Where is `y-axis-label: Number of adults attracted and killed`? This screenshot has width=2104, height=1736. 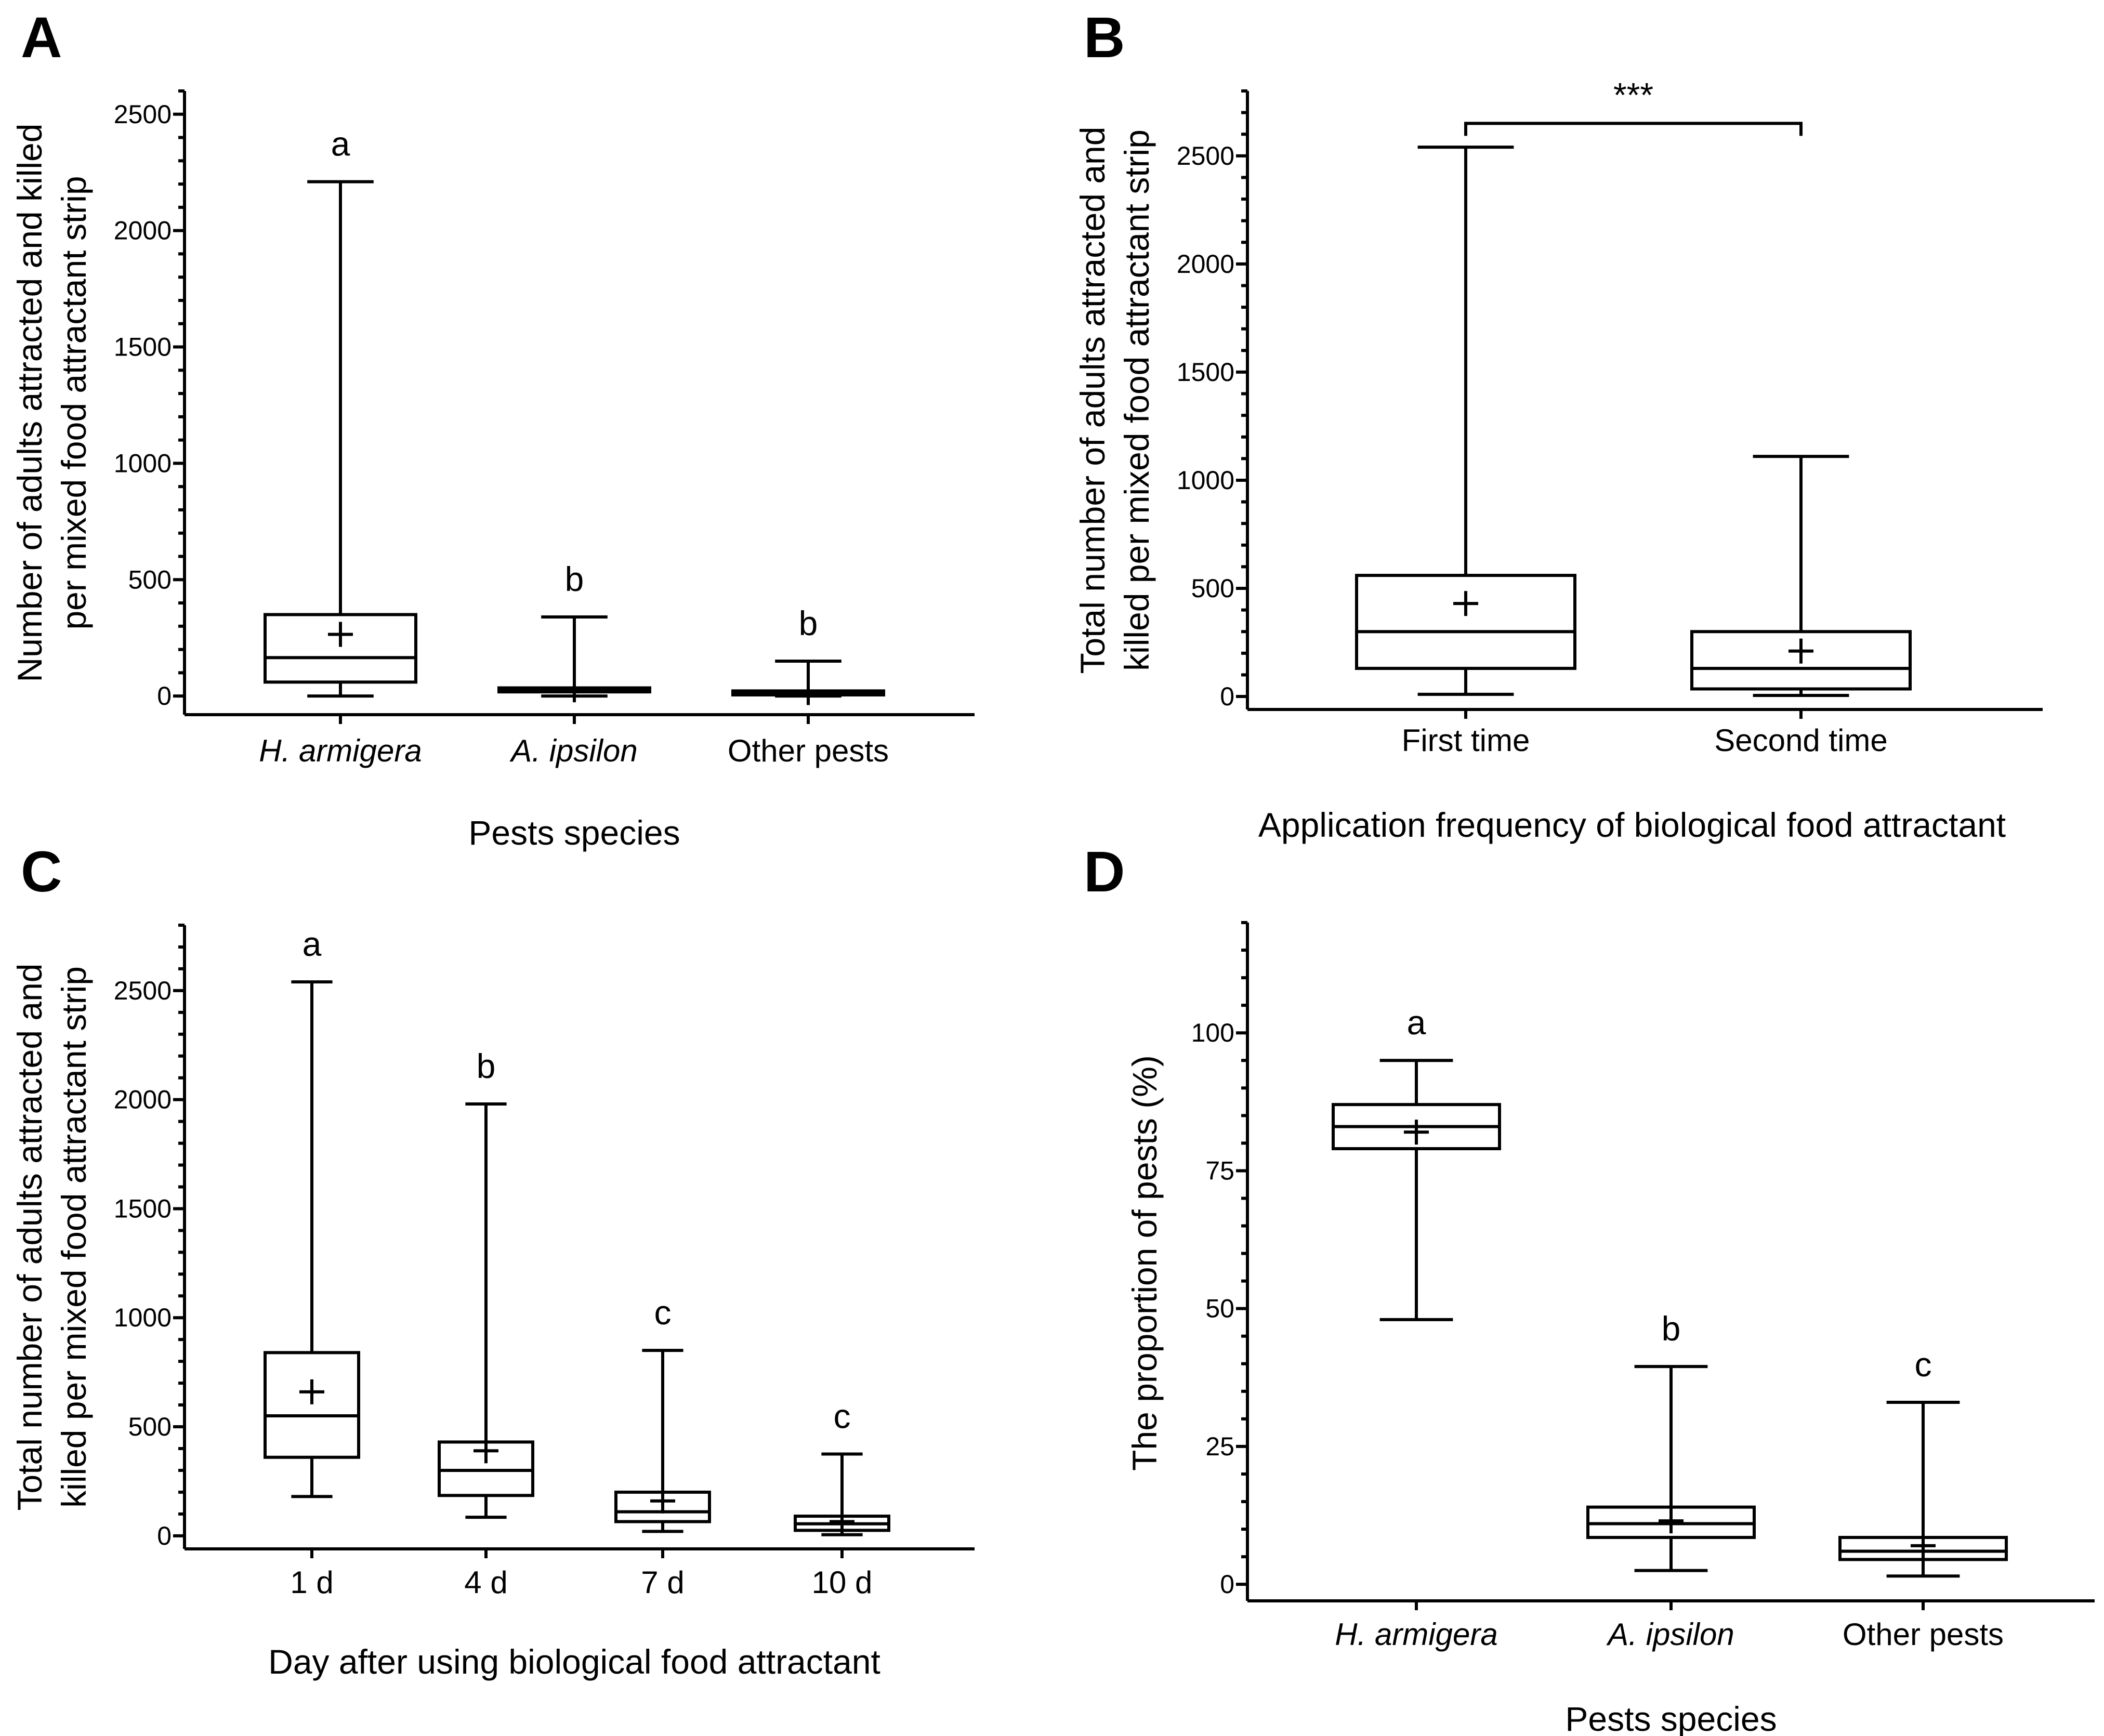
y-axis-label: Number of adults attracted and killed is located at coordinates (29, 403).